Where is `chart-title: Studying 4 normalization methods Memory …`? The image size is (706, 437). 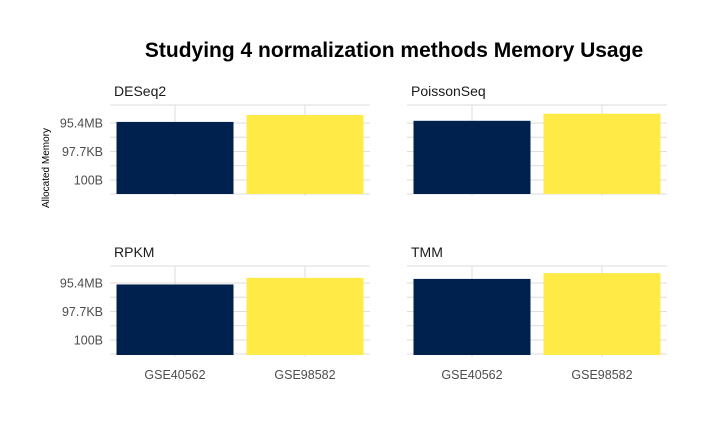
chart-title: Studying 4 normalization methods Memory … is located at coordinates (394, 50).